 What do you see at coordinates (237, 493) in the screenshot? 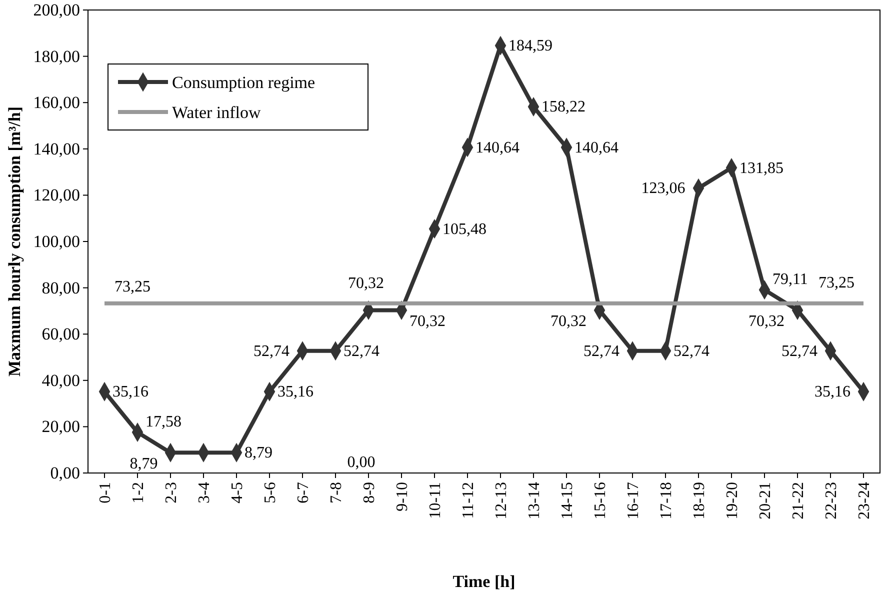
I see `x-tick-label: 4-5` at bounding box center [237, 493].